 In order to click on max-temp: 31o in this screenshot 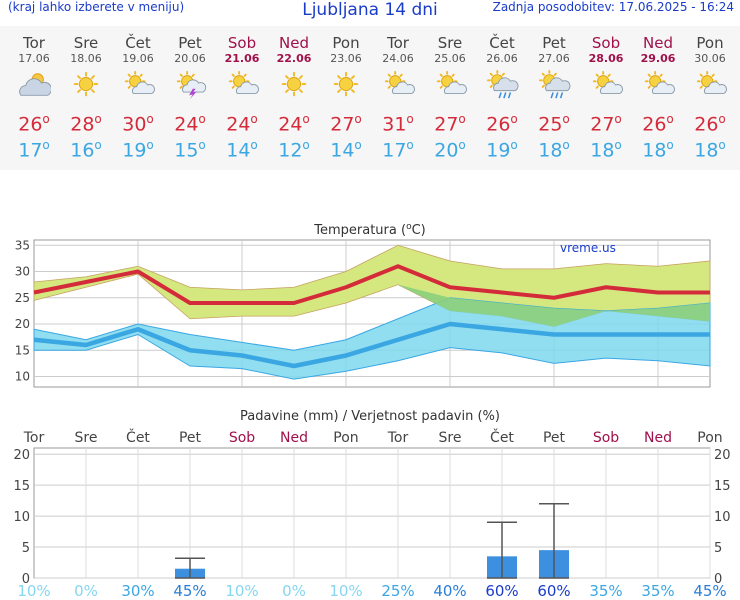, I will do `click(398, 124)`.